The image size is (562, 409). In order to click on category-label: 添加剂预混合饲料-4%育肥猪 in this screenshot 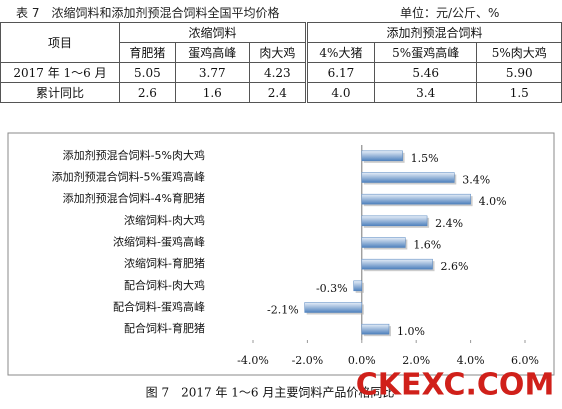, I will do `click(134, 198)`.